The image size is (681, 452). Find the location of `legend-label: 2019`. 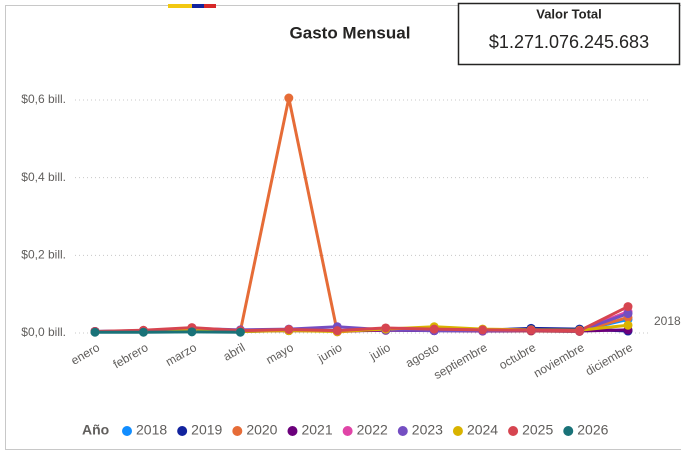

legend-label: 2019 is located at coordinates (206, 430).